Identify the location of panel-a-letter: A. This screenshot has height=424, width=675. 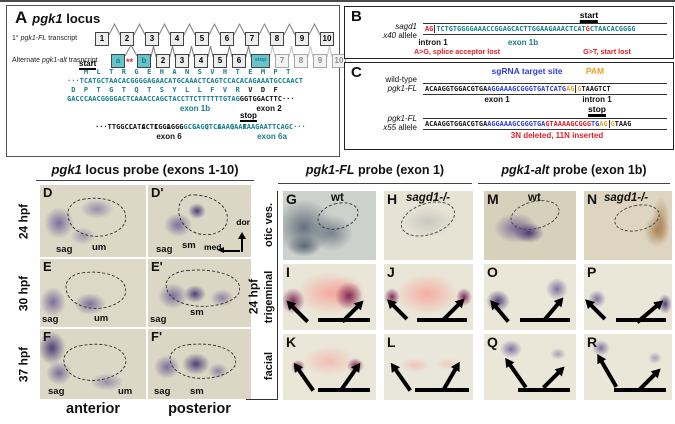
(21, 17).